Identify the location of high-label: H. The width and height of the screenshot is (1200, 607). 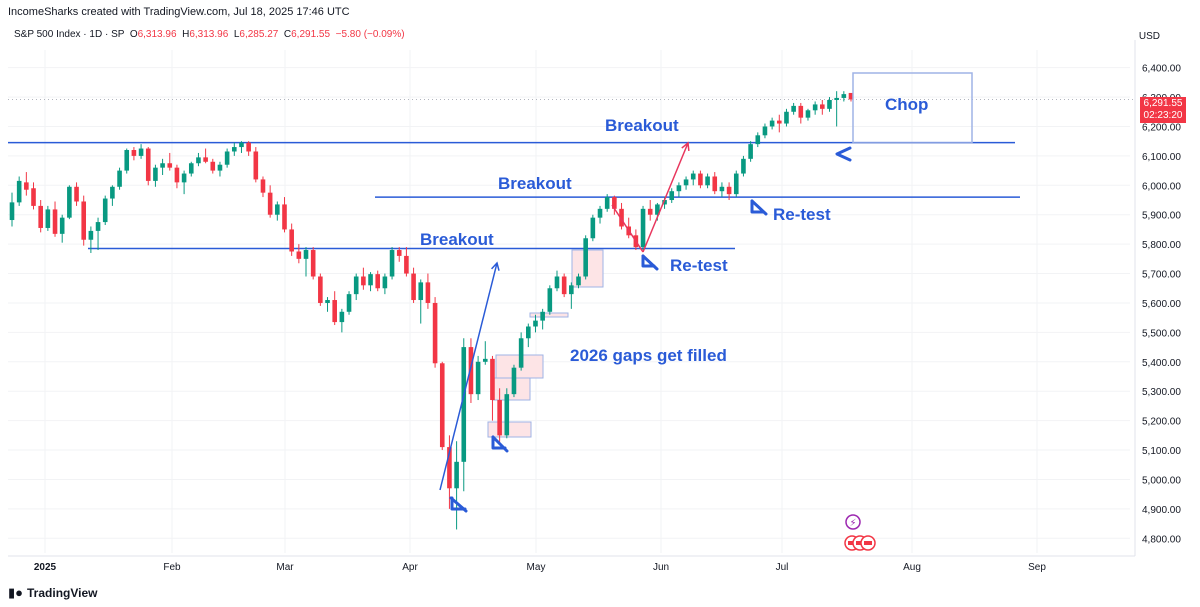
(186, 34).